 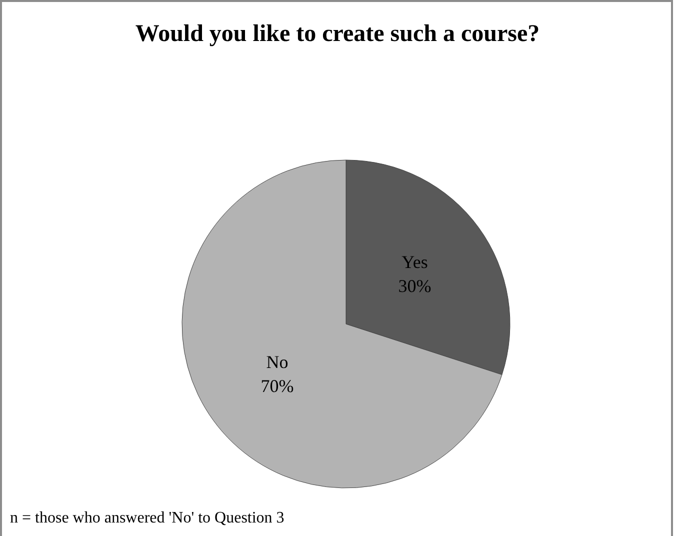 I want to click on data-label: 70%, so click(x=277, y=386).